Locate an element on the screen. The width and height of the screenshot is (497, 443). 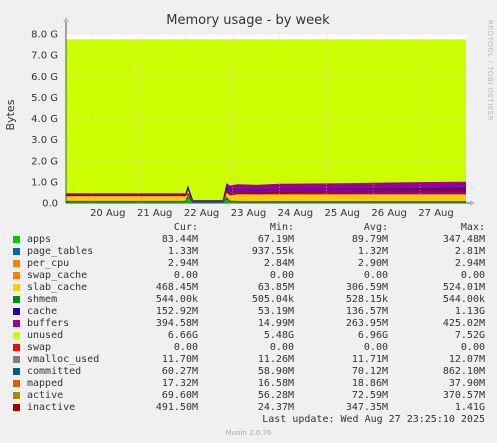
legend-row-committed: committed 60.27M 58.90M 70.12M 862.10M is located at coordinates (248, 372).